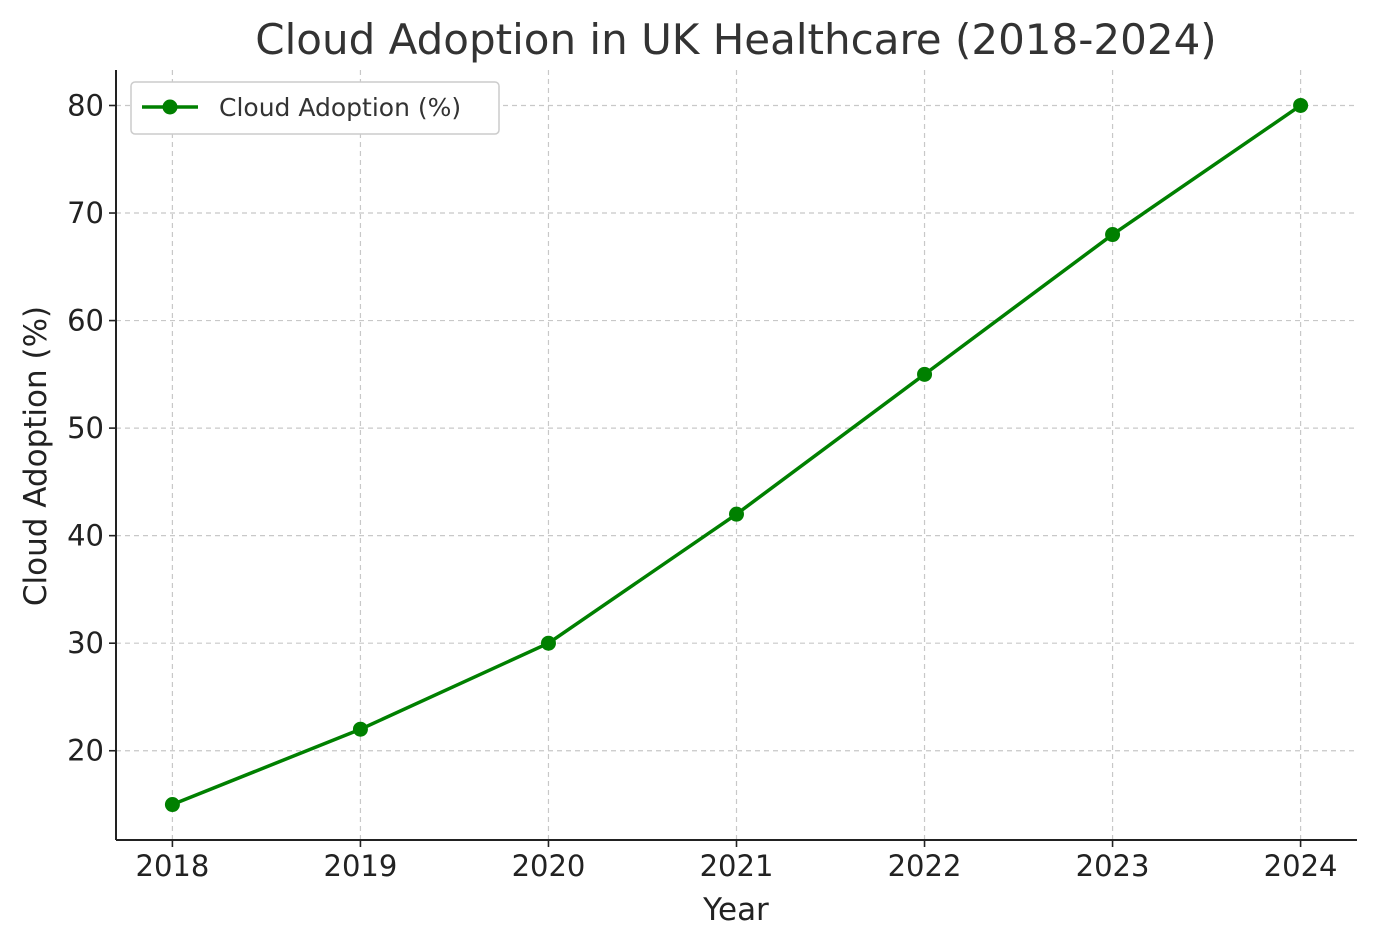 The width and height of the screenshot is (1376, 947). What do you see at coordinates (549, 866) in the screenshot?
I see `x-tick-label-2: 2020` at bounding box center [549, 866].